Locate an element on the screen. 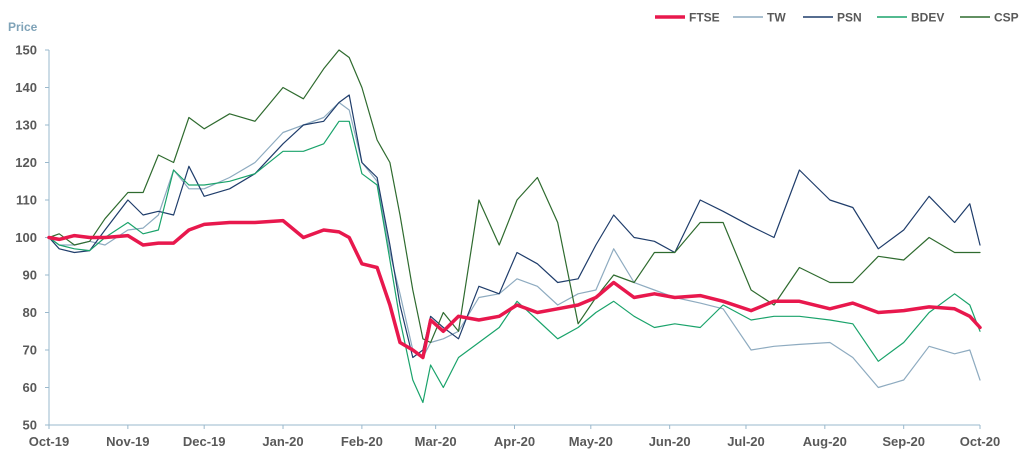  x-tick-label: Aug-20 is located at coordinates (825, 441).